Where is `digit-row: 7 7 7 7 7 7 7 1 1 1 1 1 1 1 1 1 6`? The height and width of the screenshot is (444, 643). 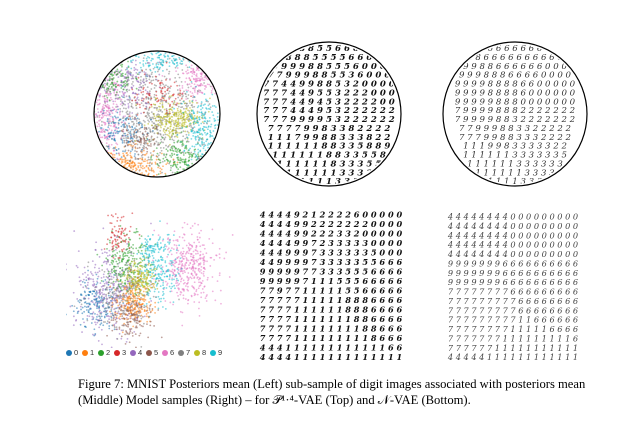
digit-row: 7 7 7 7 7 7 7 1 1 1 1 1 1 1 1 1 6 is located at coordinates (513, 338).